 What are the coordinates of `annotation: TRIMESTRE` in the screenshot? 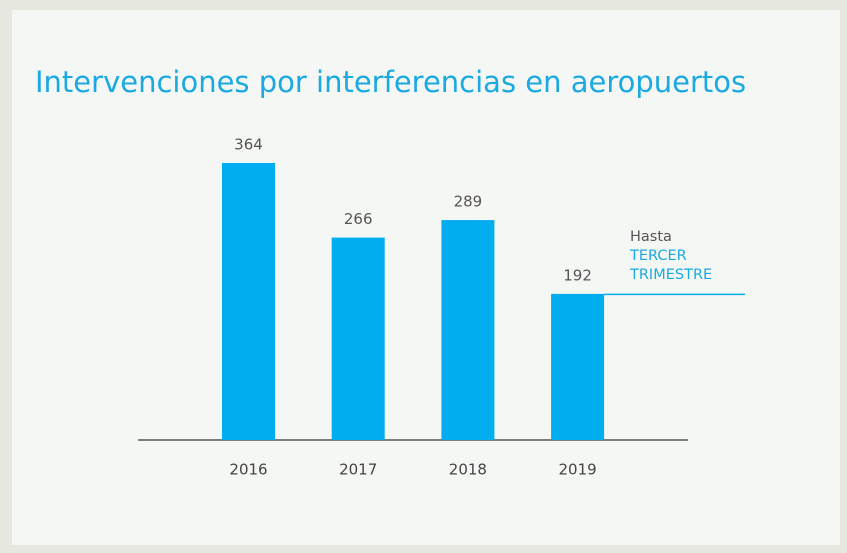 It's located at (670, 275).